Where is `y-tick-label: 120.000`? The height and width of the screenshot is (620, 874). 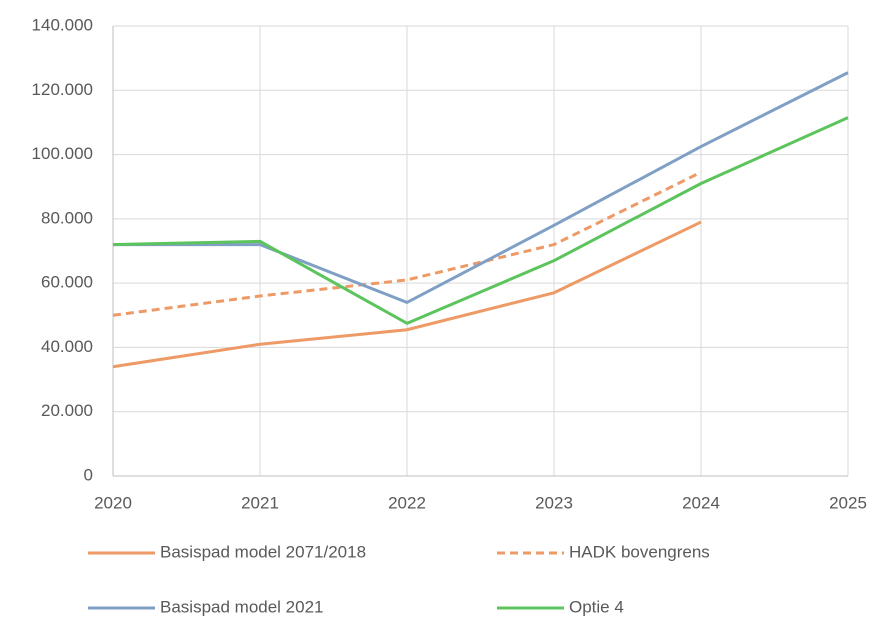 y-tick-label: 120.000 is located at coordinates (62, 89).